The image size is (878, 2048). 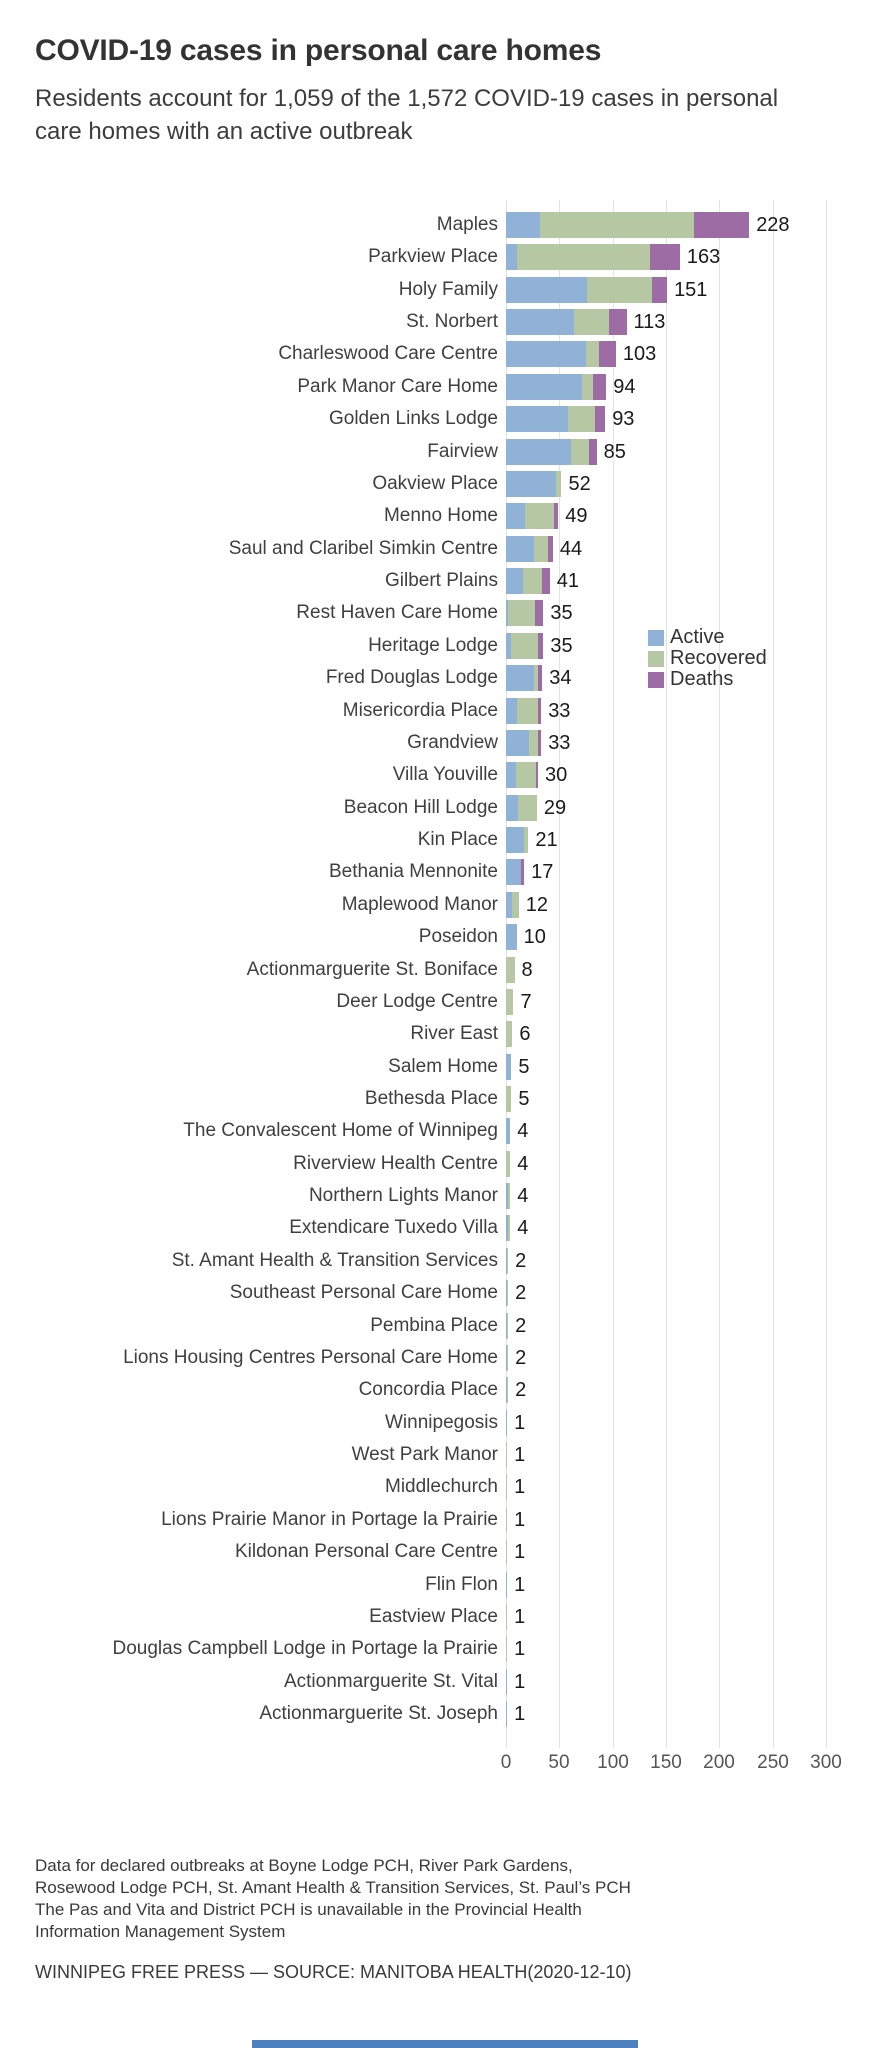 I want to click on bar-value: 52, so click(x=579, y=483).